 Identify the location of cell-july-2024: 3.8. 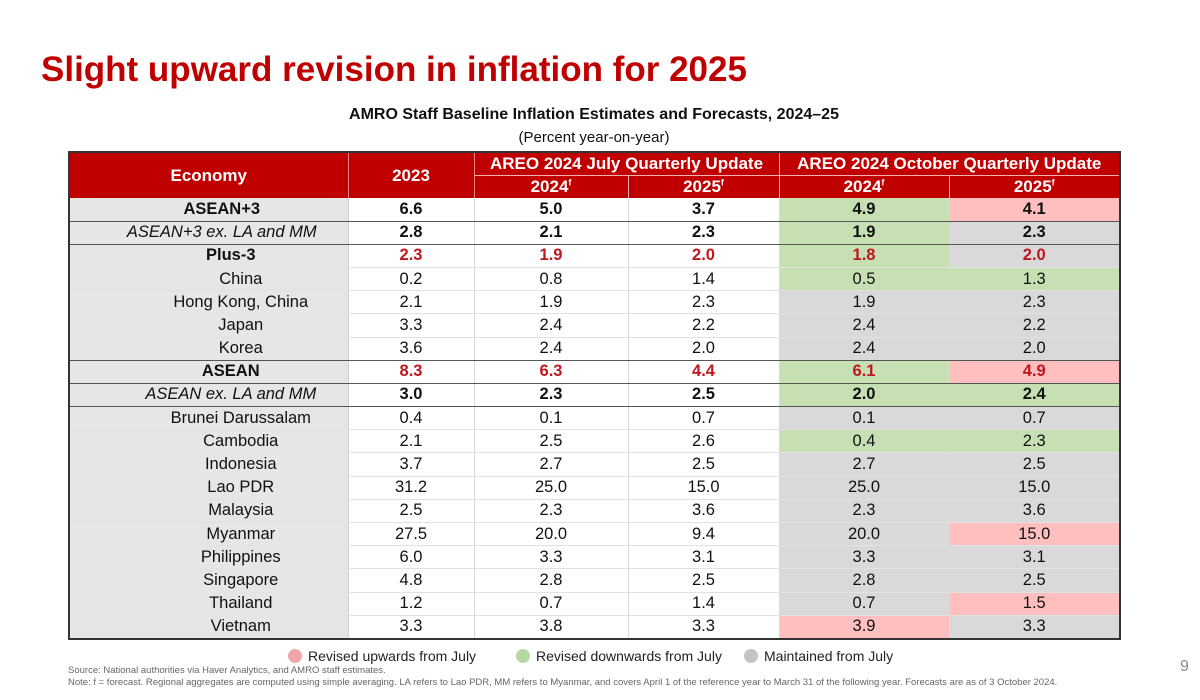
(551, 627).